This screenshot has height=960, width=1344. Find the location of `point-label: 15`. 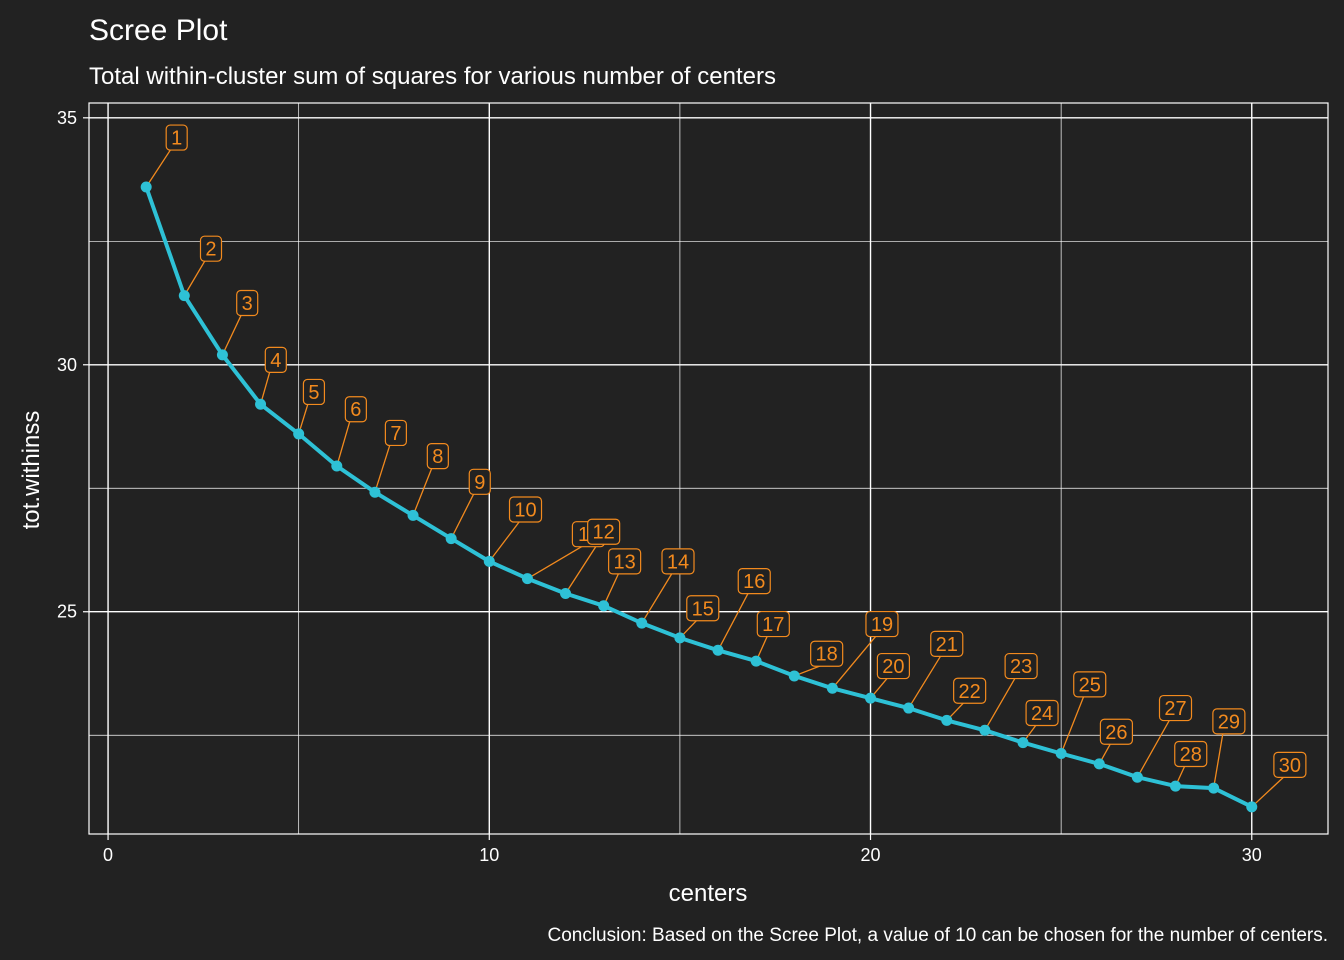

point-label: 15 is located at coordinates (703, 609).